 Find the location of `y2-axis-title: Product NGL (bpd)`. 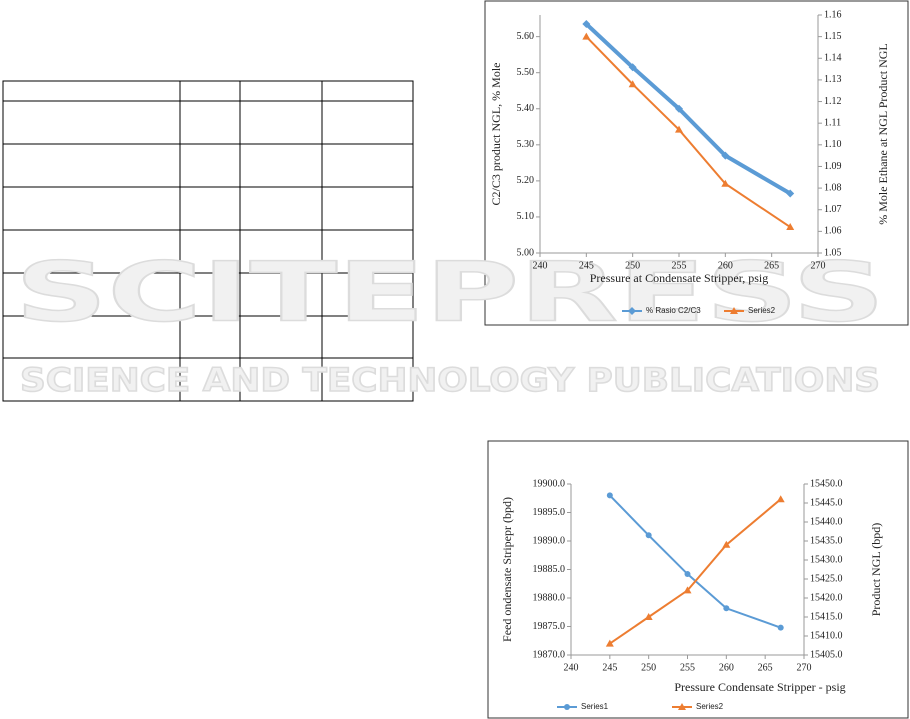

y2-axis-title: Product NGL (bpd) is located at coordinates (876, 570).